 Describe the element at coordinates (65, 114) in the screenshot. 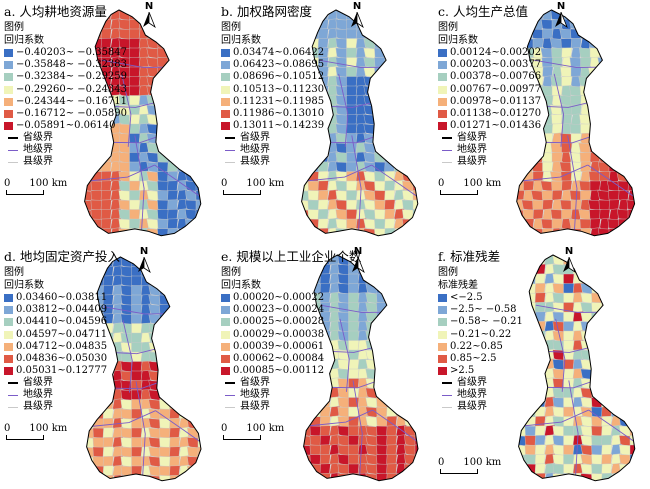

I see `legend-class-item: −0.16712~ −0.05890` at that location.